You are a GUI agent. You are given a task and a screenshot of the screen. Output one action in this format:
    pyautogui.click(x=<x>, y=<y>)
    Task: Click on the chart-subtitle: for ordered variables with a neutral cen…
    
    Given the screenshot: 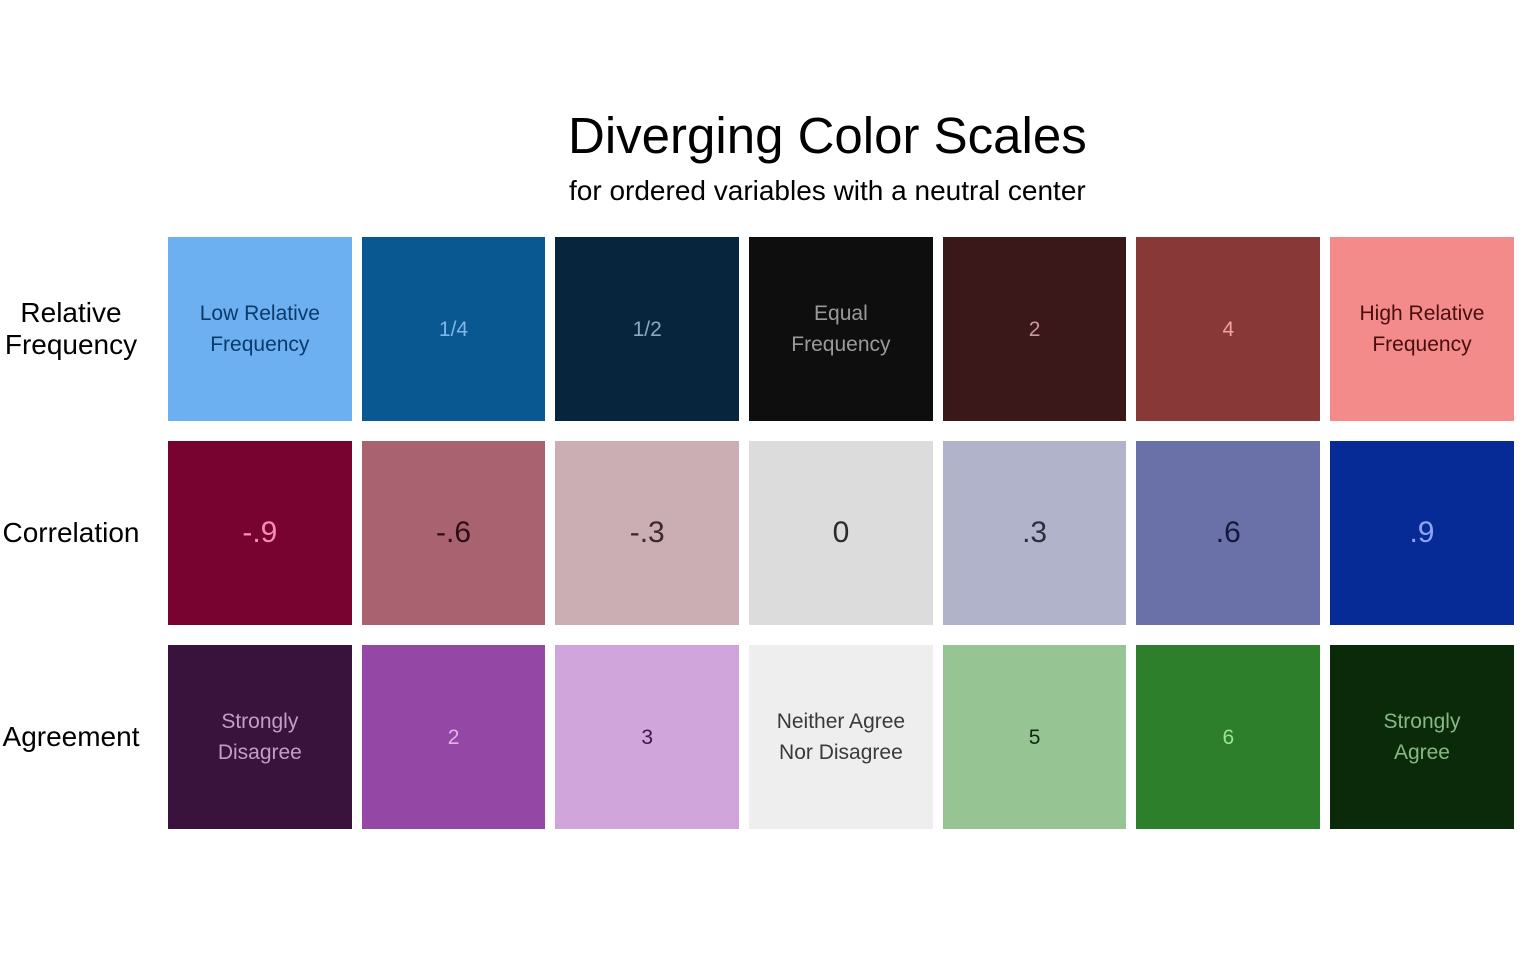 What is the action you would take?
    pyautogui.click(x=827, y=190)
    